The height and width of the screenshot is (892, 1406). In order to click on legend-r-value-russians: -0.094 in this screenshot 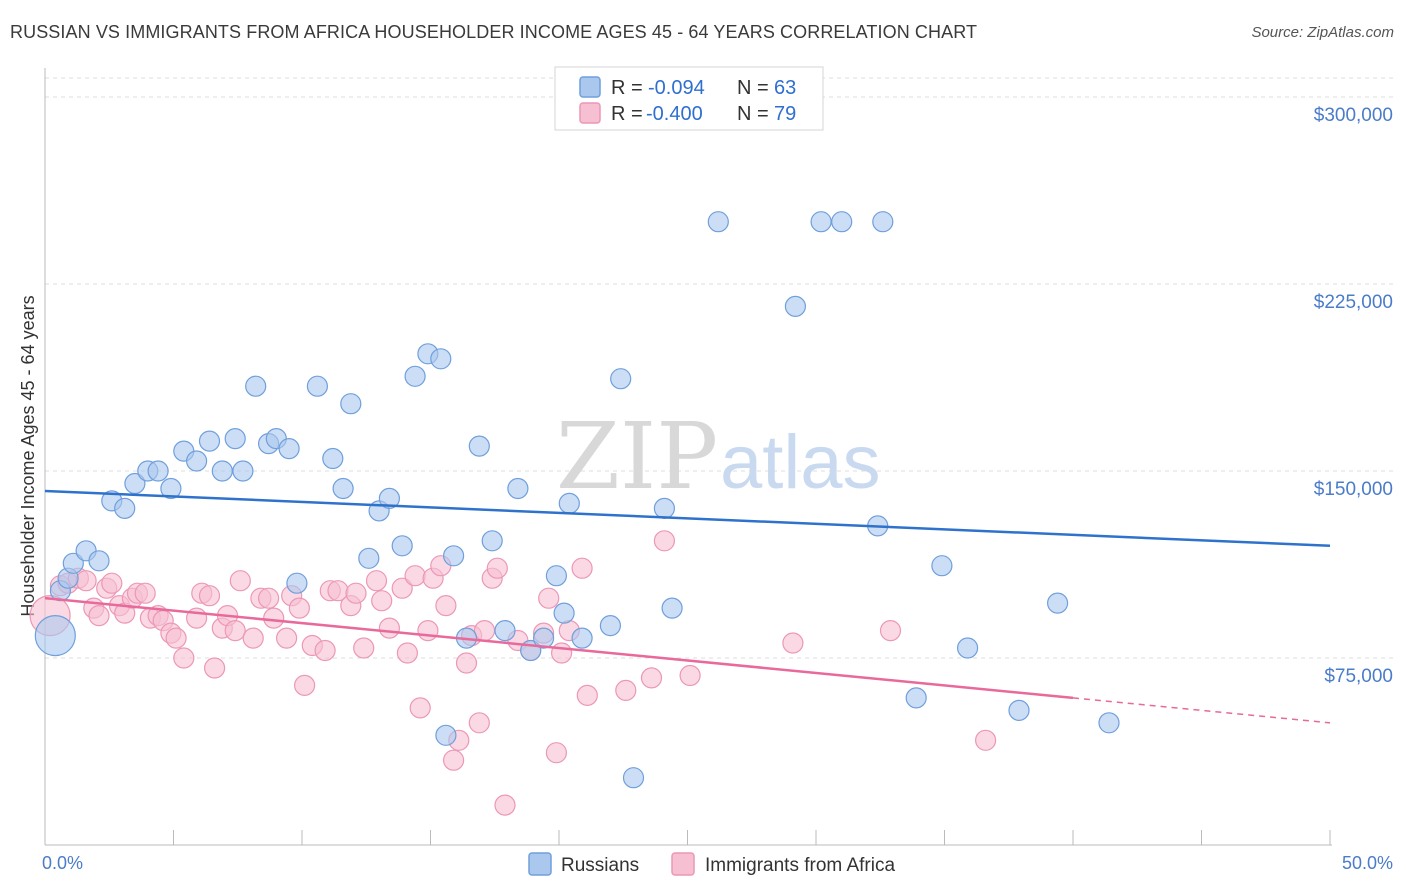, I will do `click(676, 88)`.